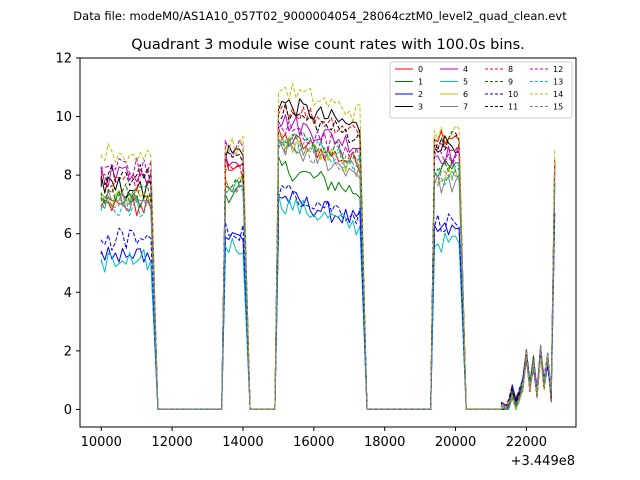 The width and height of the screenshot is (640, 480). Describe the element at coordinates (455, 442) in the screenshot. I see `x-tick-label: 20000` at that location.